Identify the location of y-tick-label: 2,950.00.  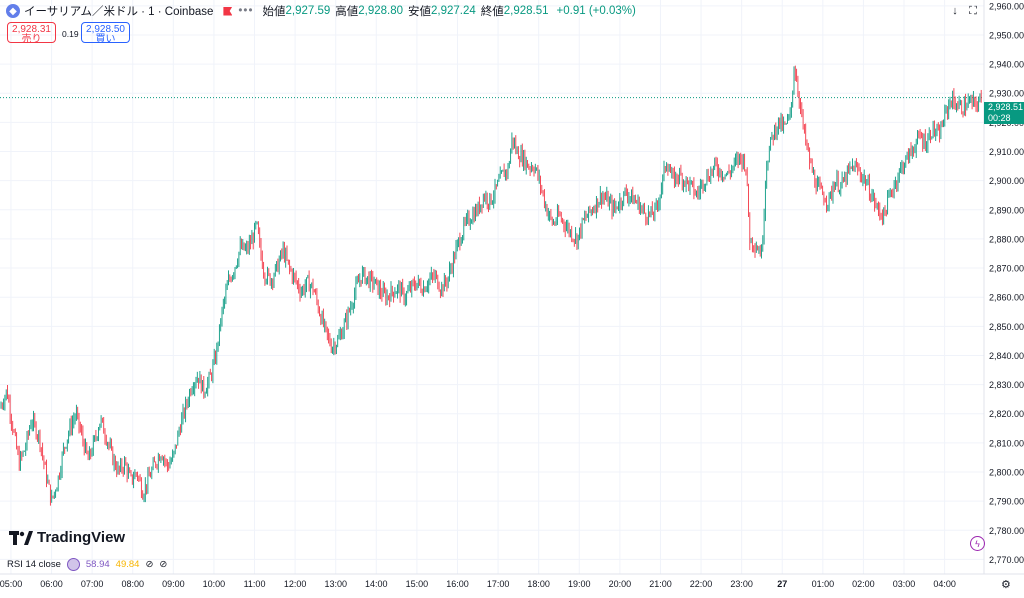
(1006, 35).